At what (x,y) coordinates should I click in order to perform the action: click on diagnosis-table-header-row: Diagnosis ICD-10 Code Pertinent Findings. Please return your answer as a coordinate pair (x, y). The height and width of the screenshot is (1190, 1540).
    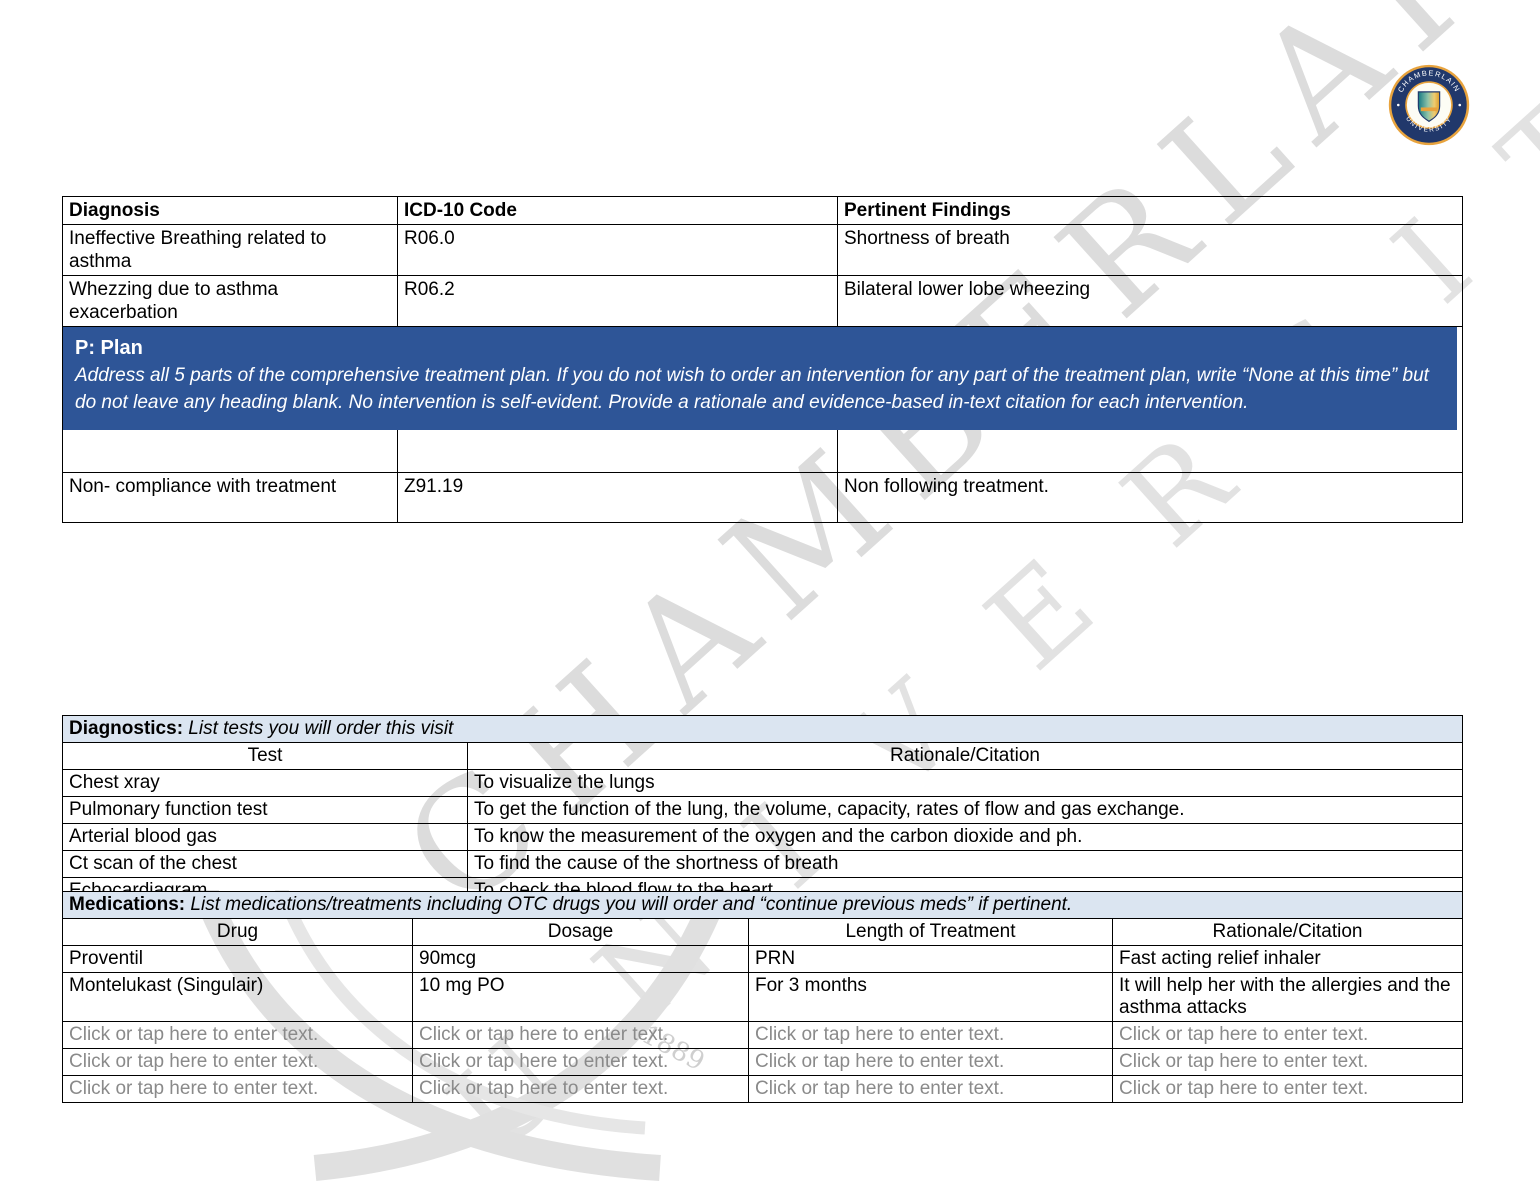
    Looking at the image, I should click on (762, 210).